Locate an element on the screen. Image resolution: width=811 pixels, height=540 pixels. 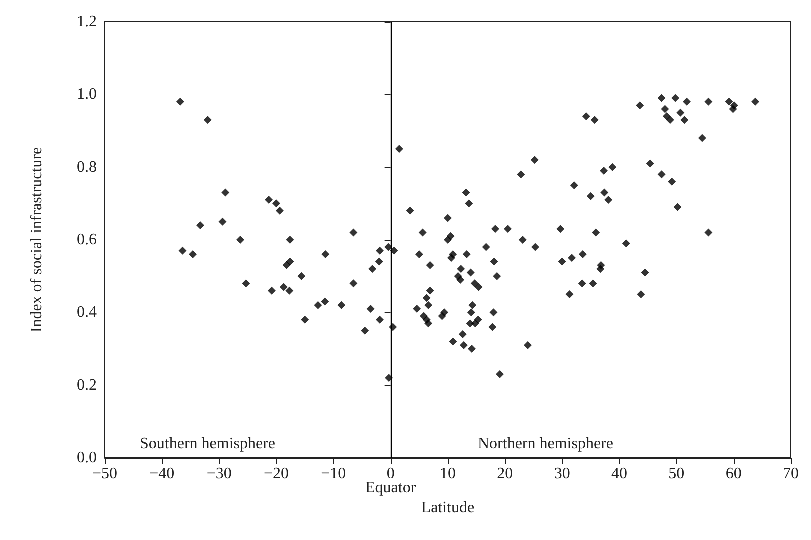
y-tick-label: 0.0 is located at coordinates (87, 458).